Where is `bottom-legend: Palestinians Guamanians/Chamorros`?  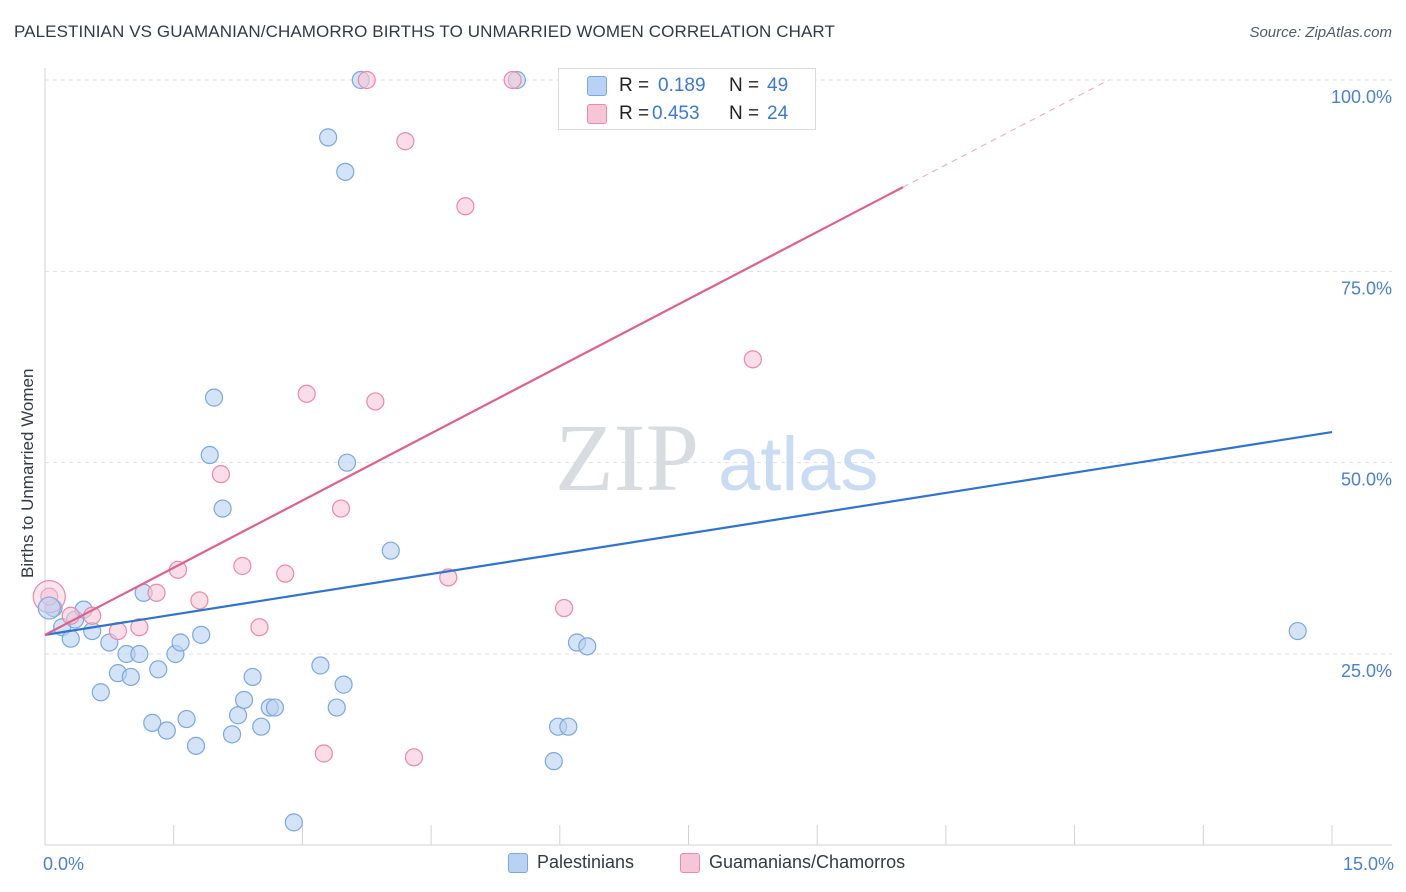 bottom-legend: Palestinians Guamanians/Chamorros is located at coordinates (703, 865).